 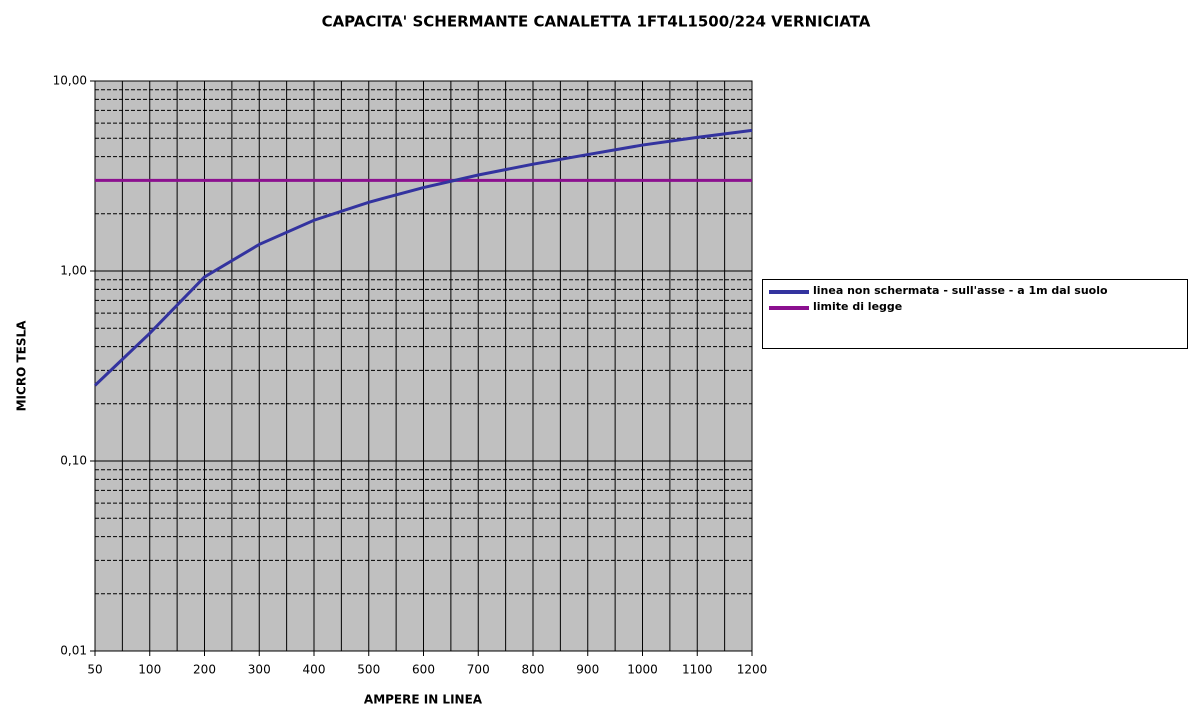 What do you see at coordinates (73, 271) in the screenshot?
I see `y-tick-label: 1,00` at bounding box center [73, 271].